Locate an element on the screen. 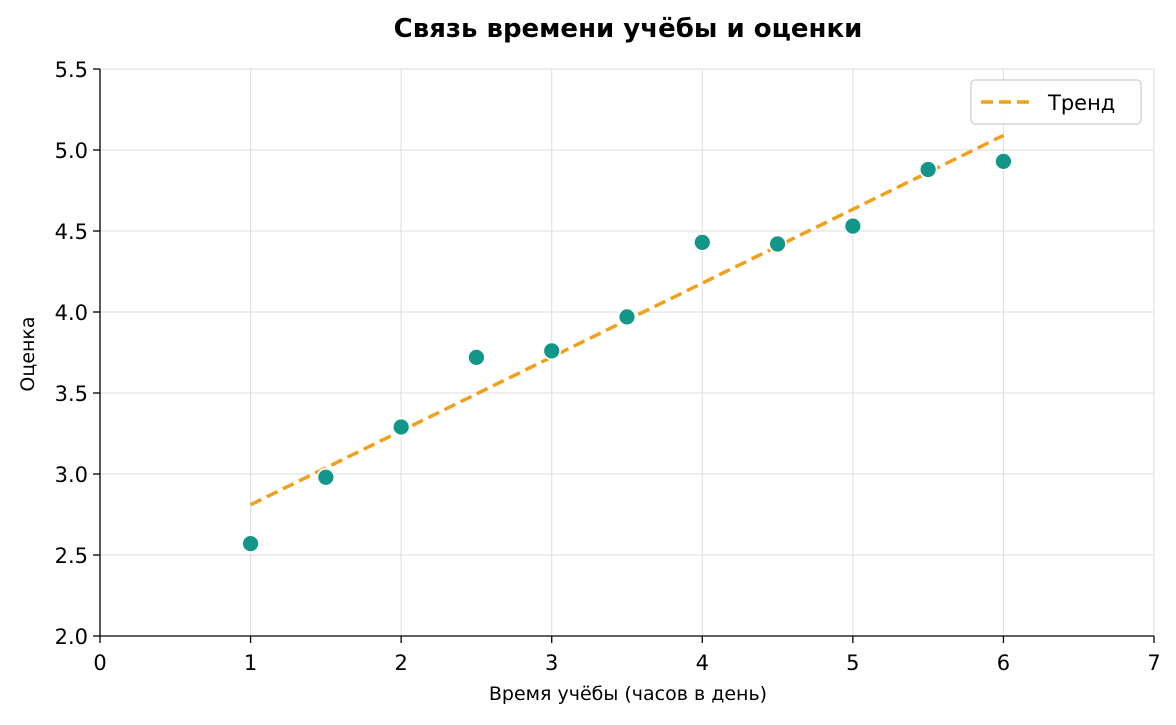 The height and width of the screenshot is (725, 1176). x-tick-label: 7 is located at coordinates (1153, 663).